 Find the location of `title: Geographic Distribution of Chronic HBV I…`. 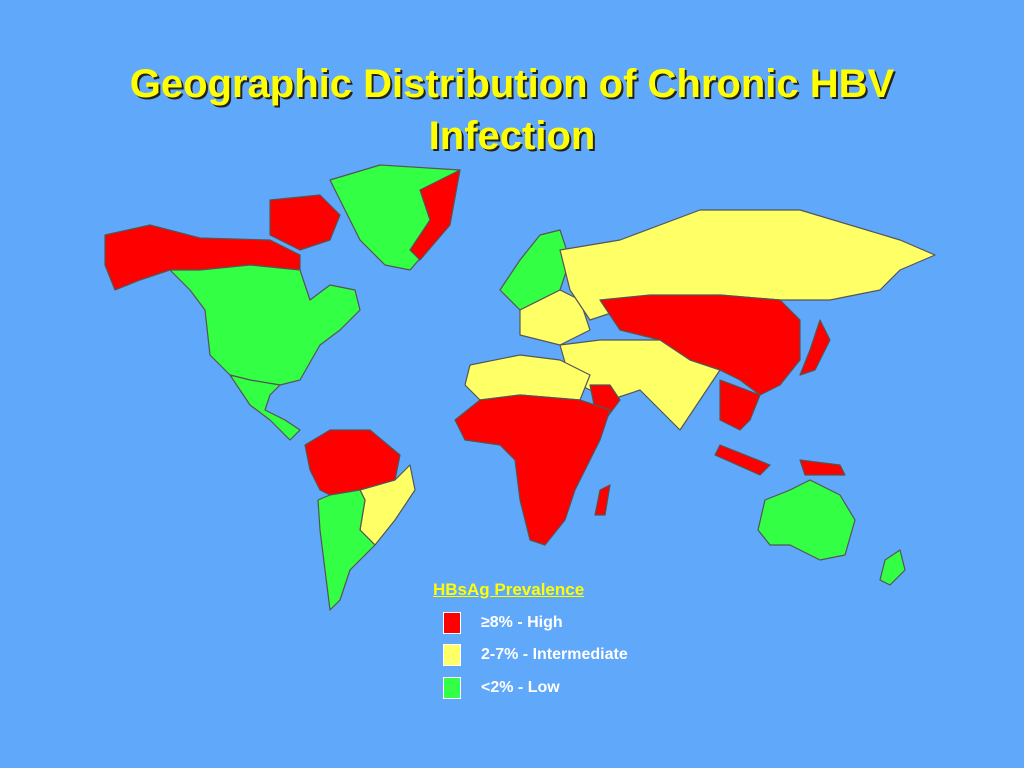

title: Geographic Distribution of Chronic HBV I… is located at coordinates (512, 110).